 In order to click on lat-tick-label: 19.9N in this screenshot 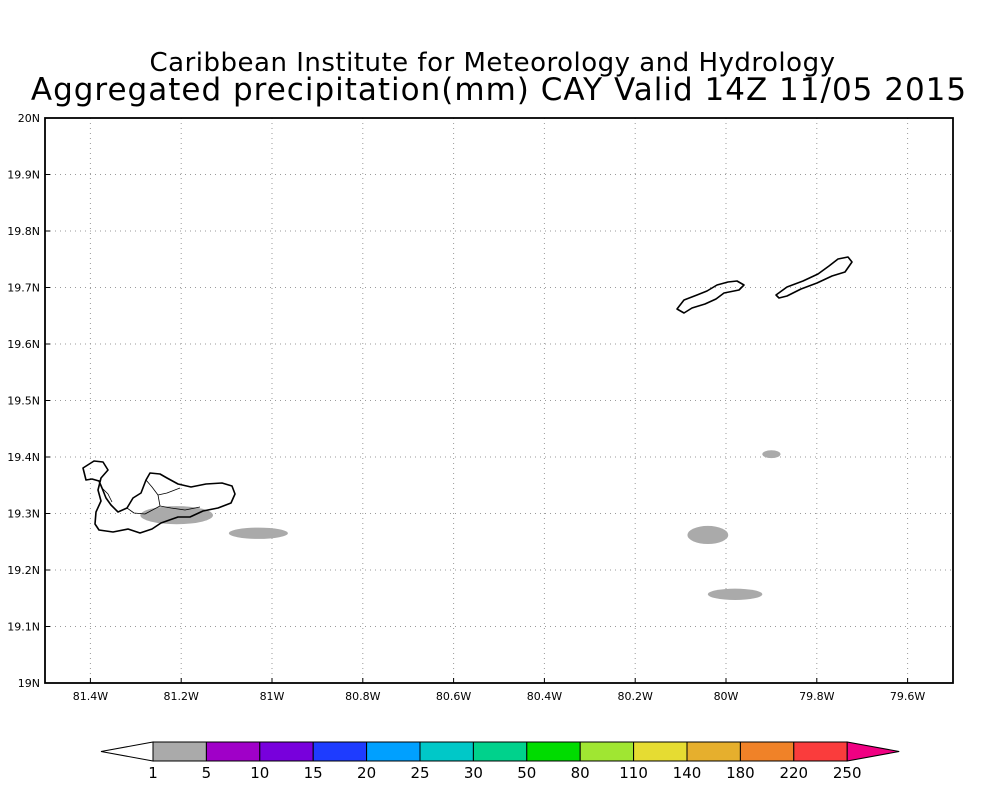, I will do `click(23, 175)`.